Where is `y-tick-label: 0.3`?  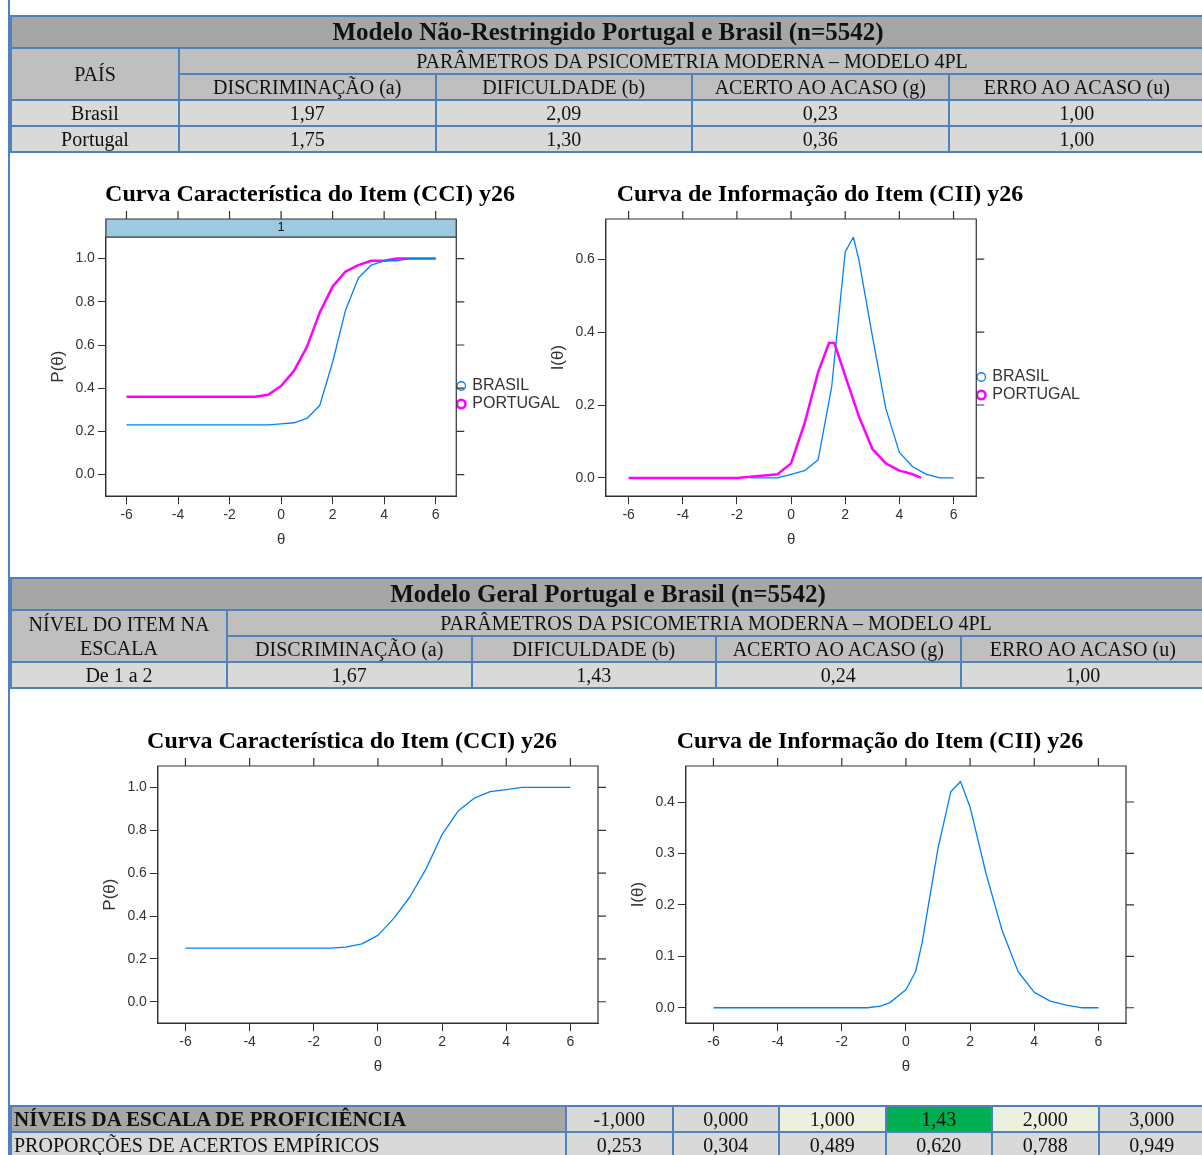 y-tick-label: 0.3 is located at coordinates (665, 852).